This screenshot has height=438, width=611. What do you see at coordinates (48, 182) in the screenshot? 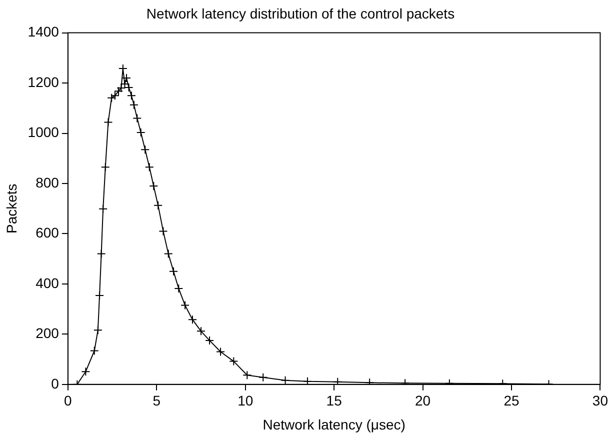
I see `y-tick-label: 800` at bounding box center [48, 182].